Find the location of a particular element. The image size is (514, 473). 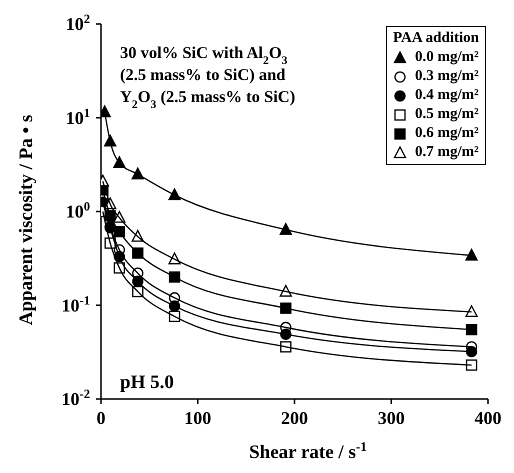

x-axis-title: Shear rate / s$^{-1}$ is located at coordinates (308, 450).